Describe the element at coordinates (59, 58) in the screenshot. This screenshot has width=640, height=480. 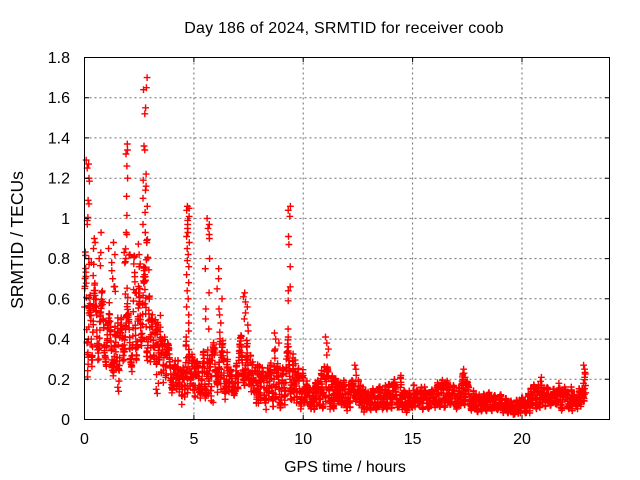
I see `svg-text: 1.8` at that location.